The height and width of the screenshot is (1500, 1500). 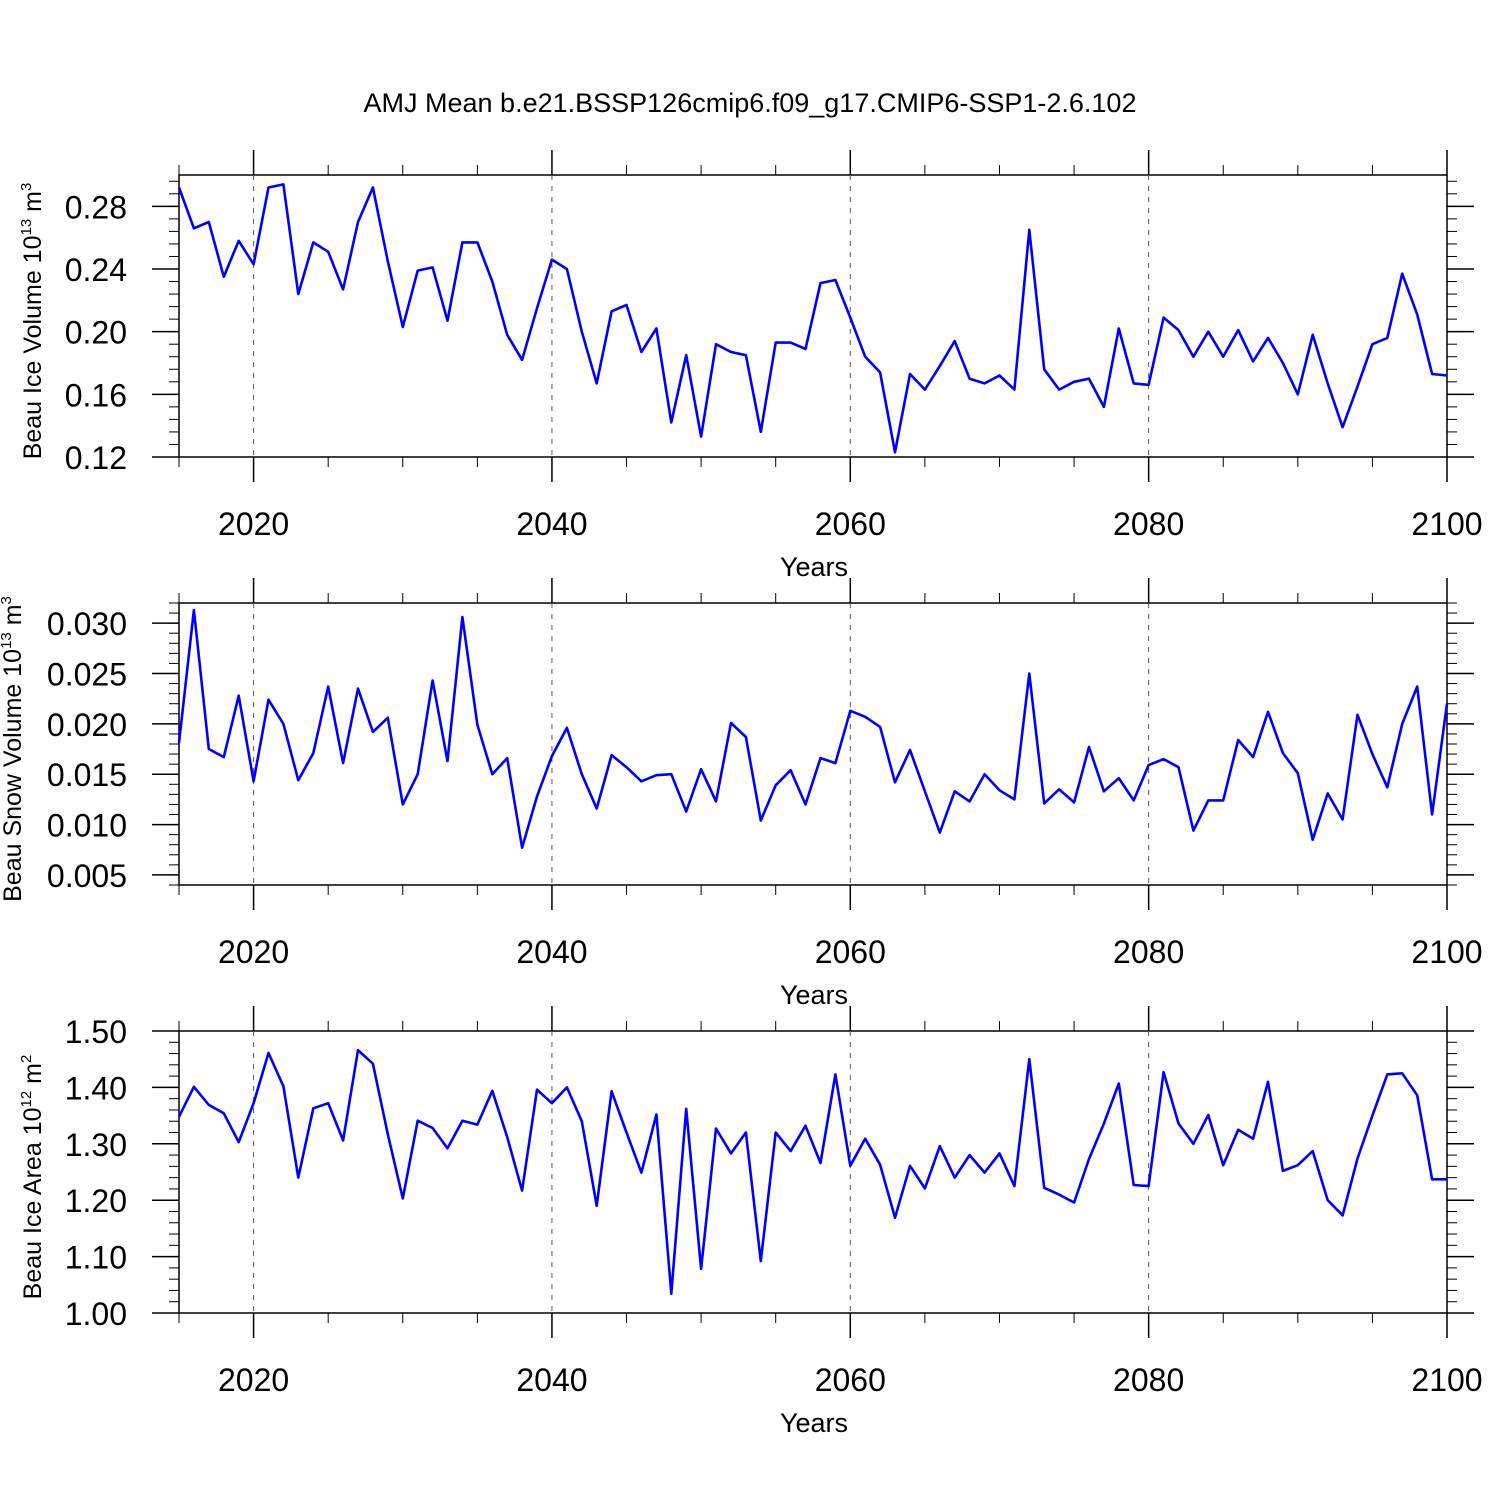 What do you see at coordinates (1446, 952) in the screenshot?
I see `snow-volume-x-tick-label: 2100` at bounding box center [1446, 952].